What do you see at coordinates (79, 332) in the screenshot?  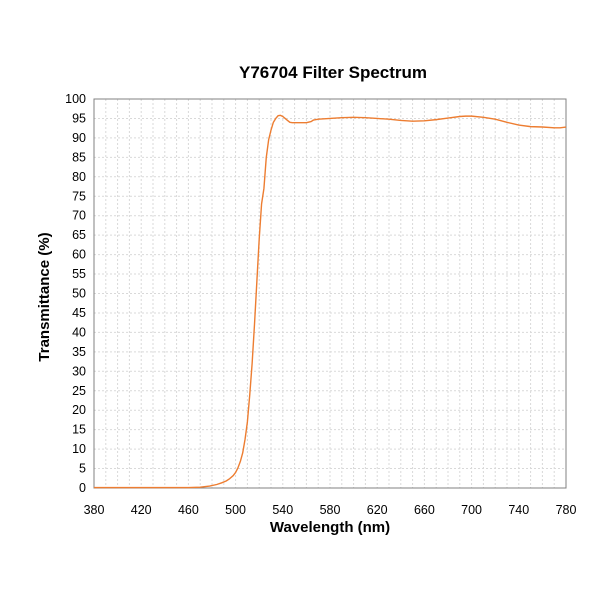 I see `y-tick-label: 40` at bounding box center [79, 332].